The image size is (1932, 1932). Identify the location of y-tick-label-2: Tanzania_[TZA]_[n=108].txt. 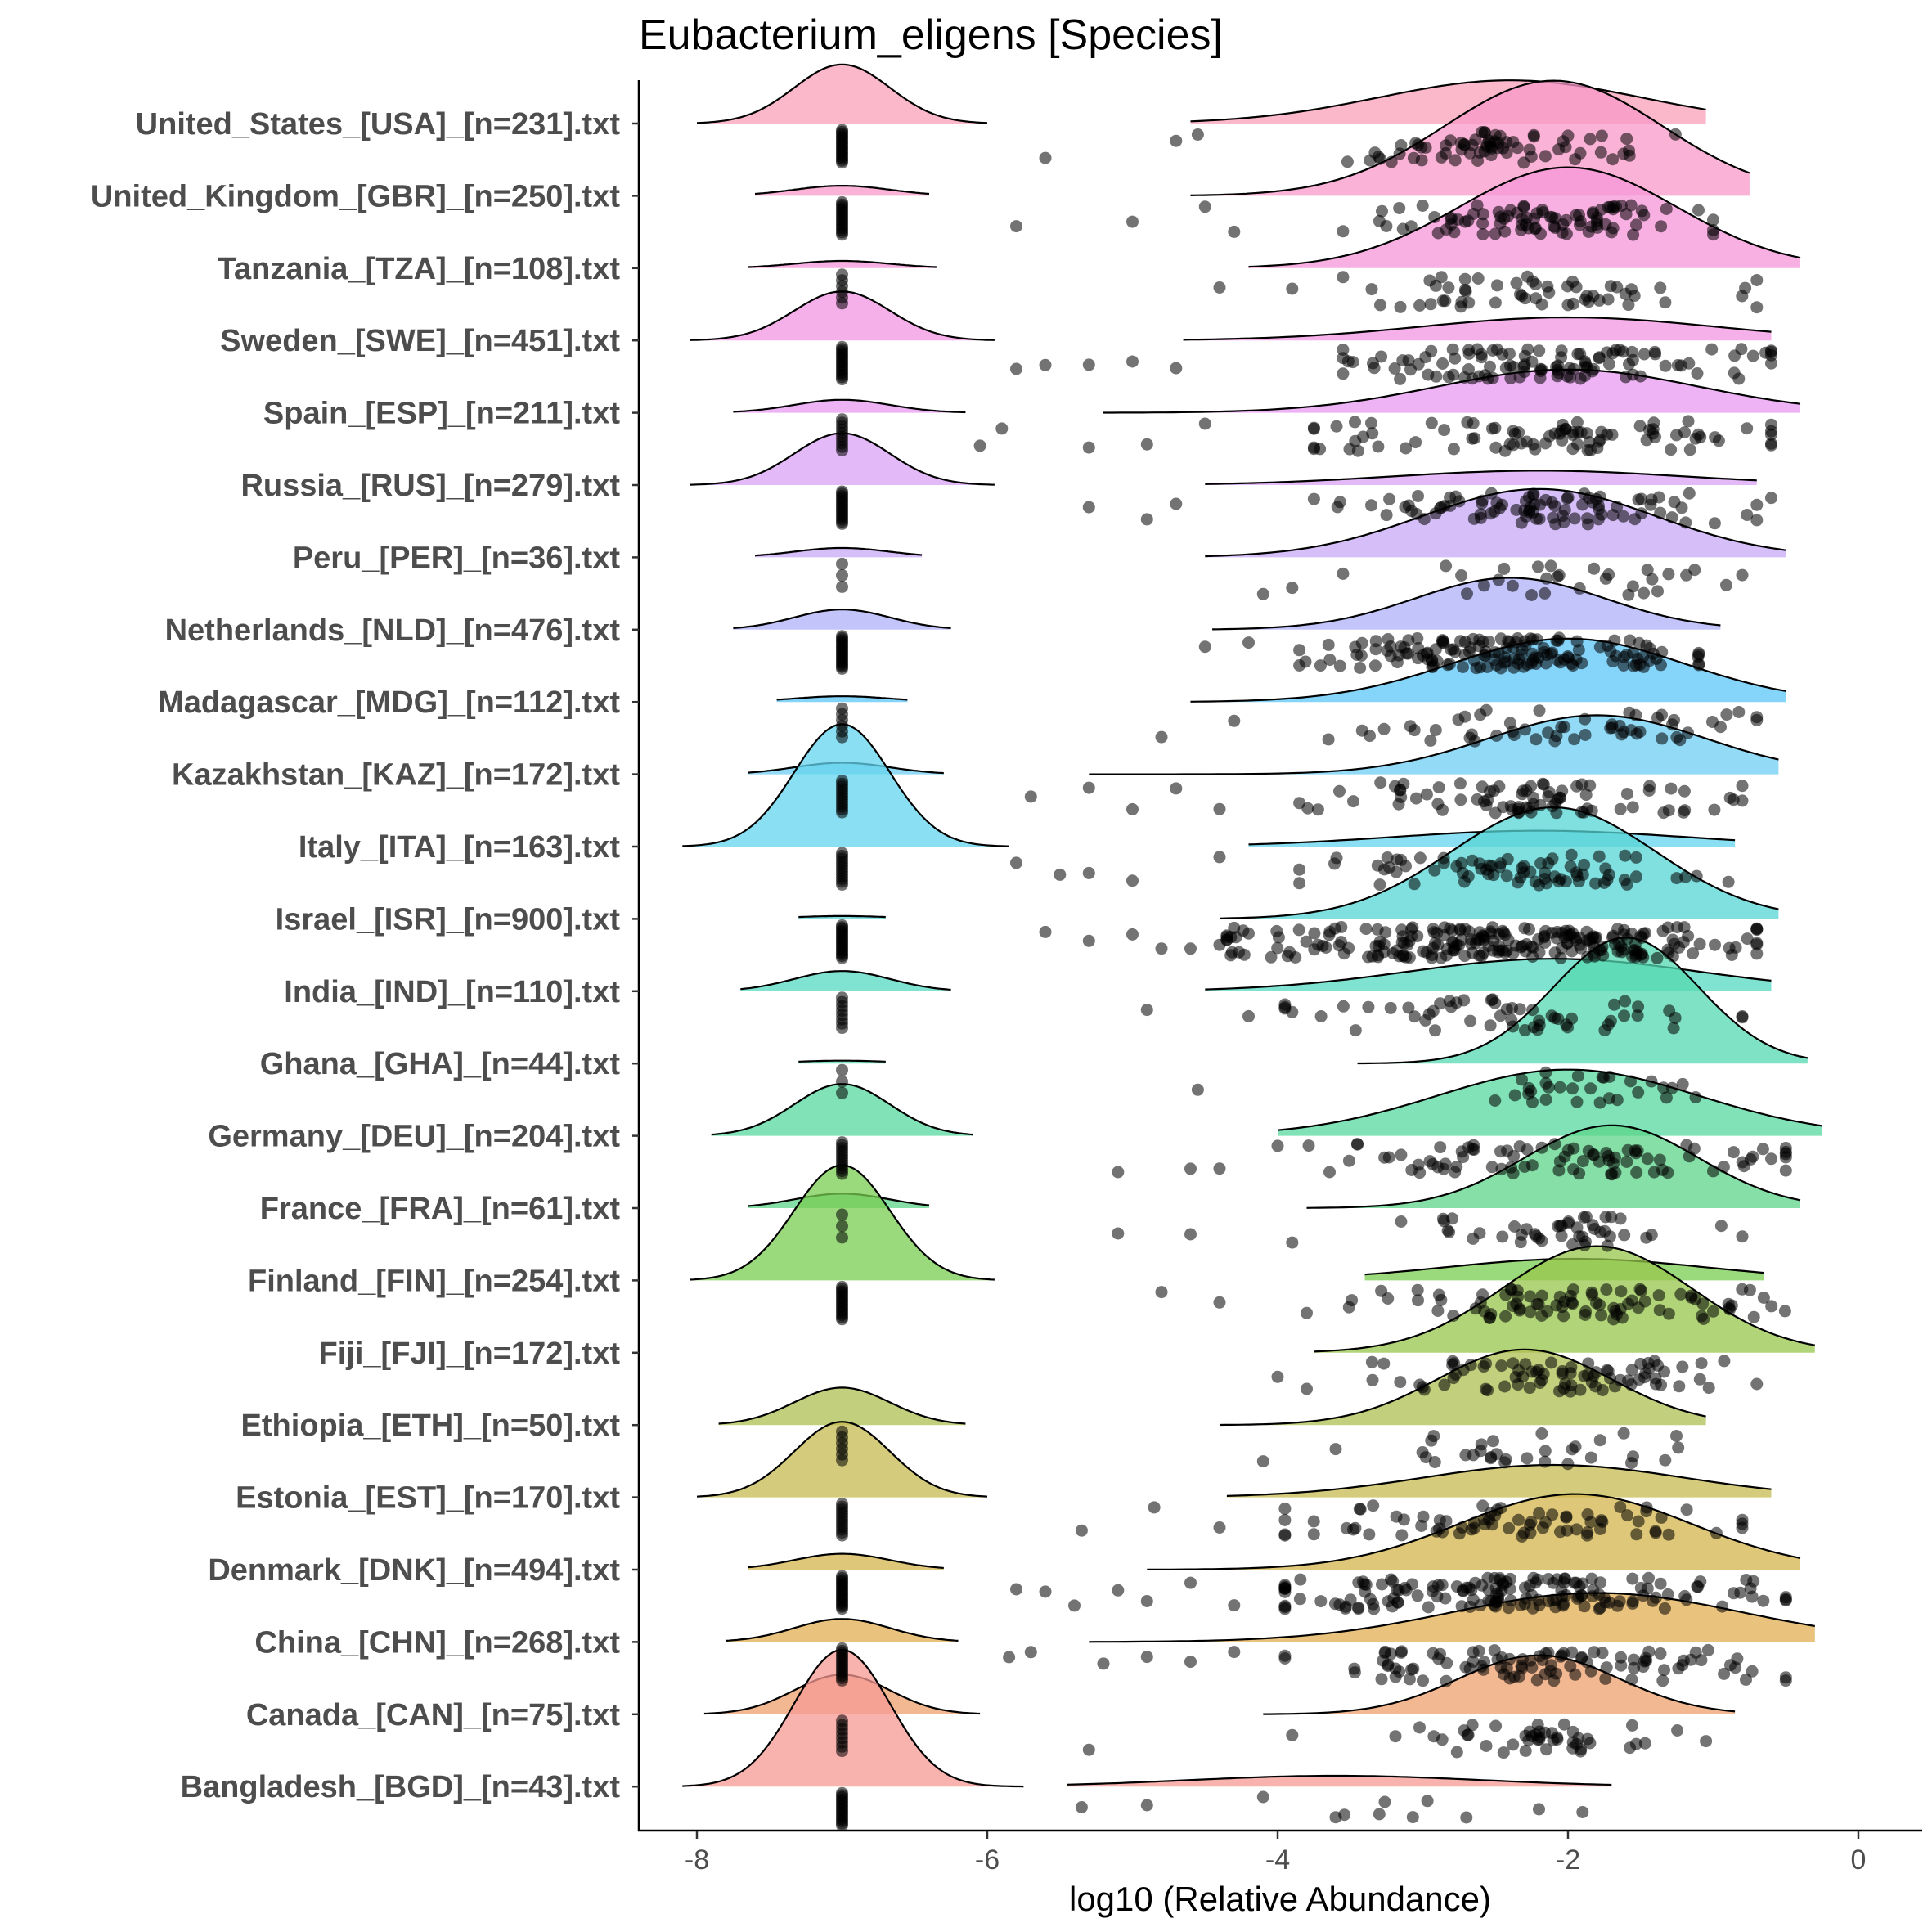
(420, 269).